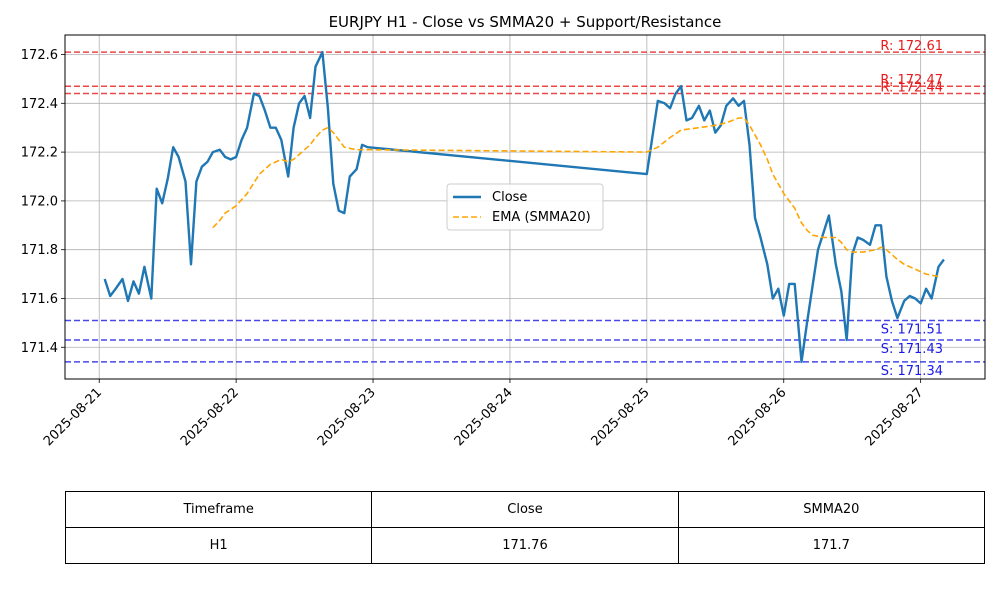 Image resolution: width=1000 pixels, height=600 pixels. I want to click on legend: Close EMA (SMMA20), so click(525, 207).